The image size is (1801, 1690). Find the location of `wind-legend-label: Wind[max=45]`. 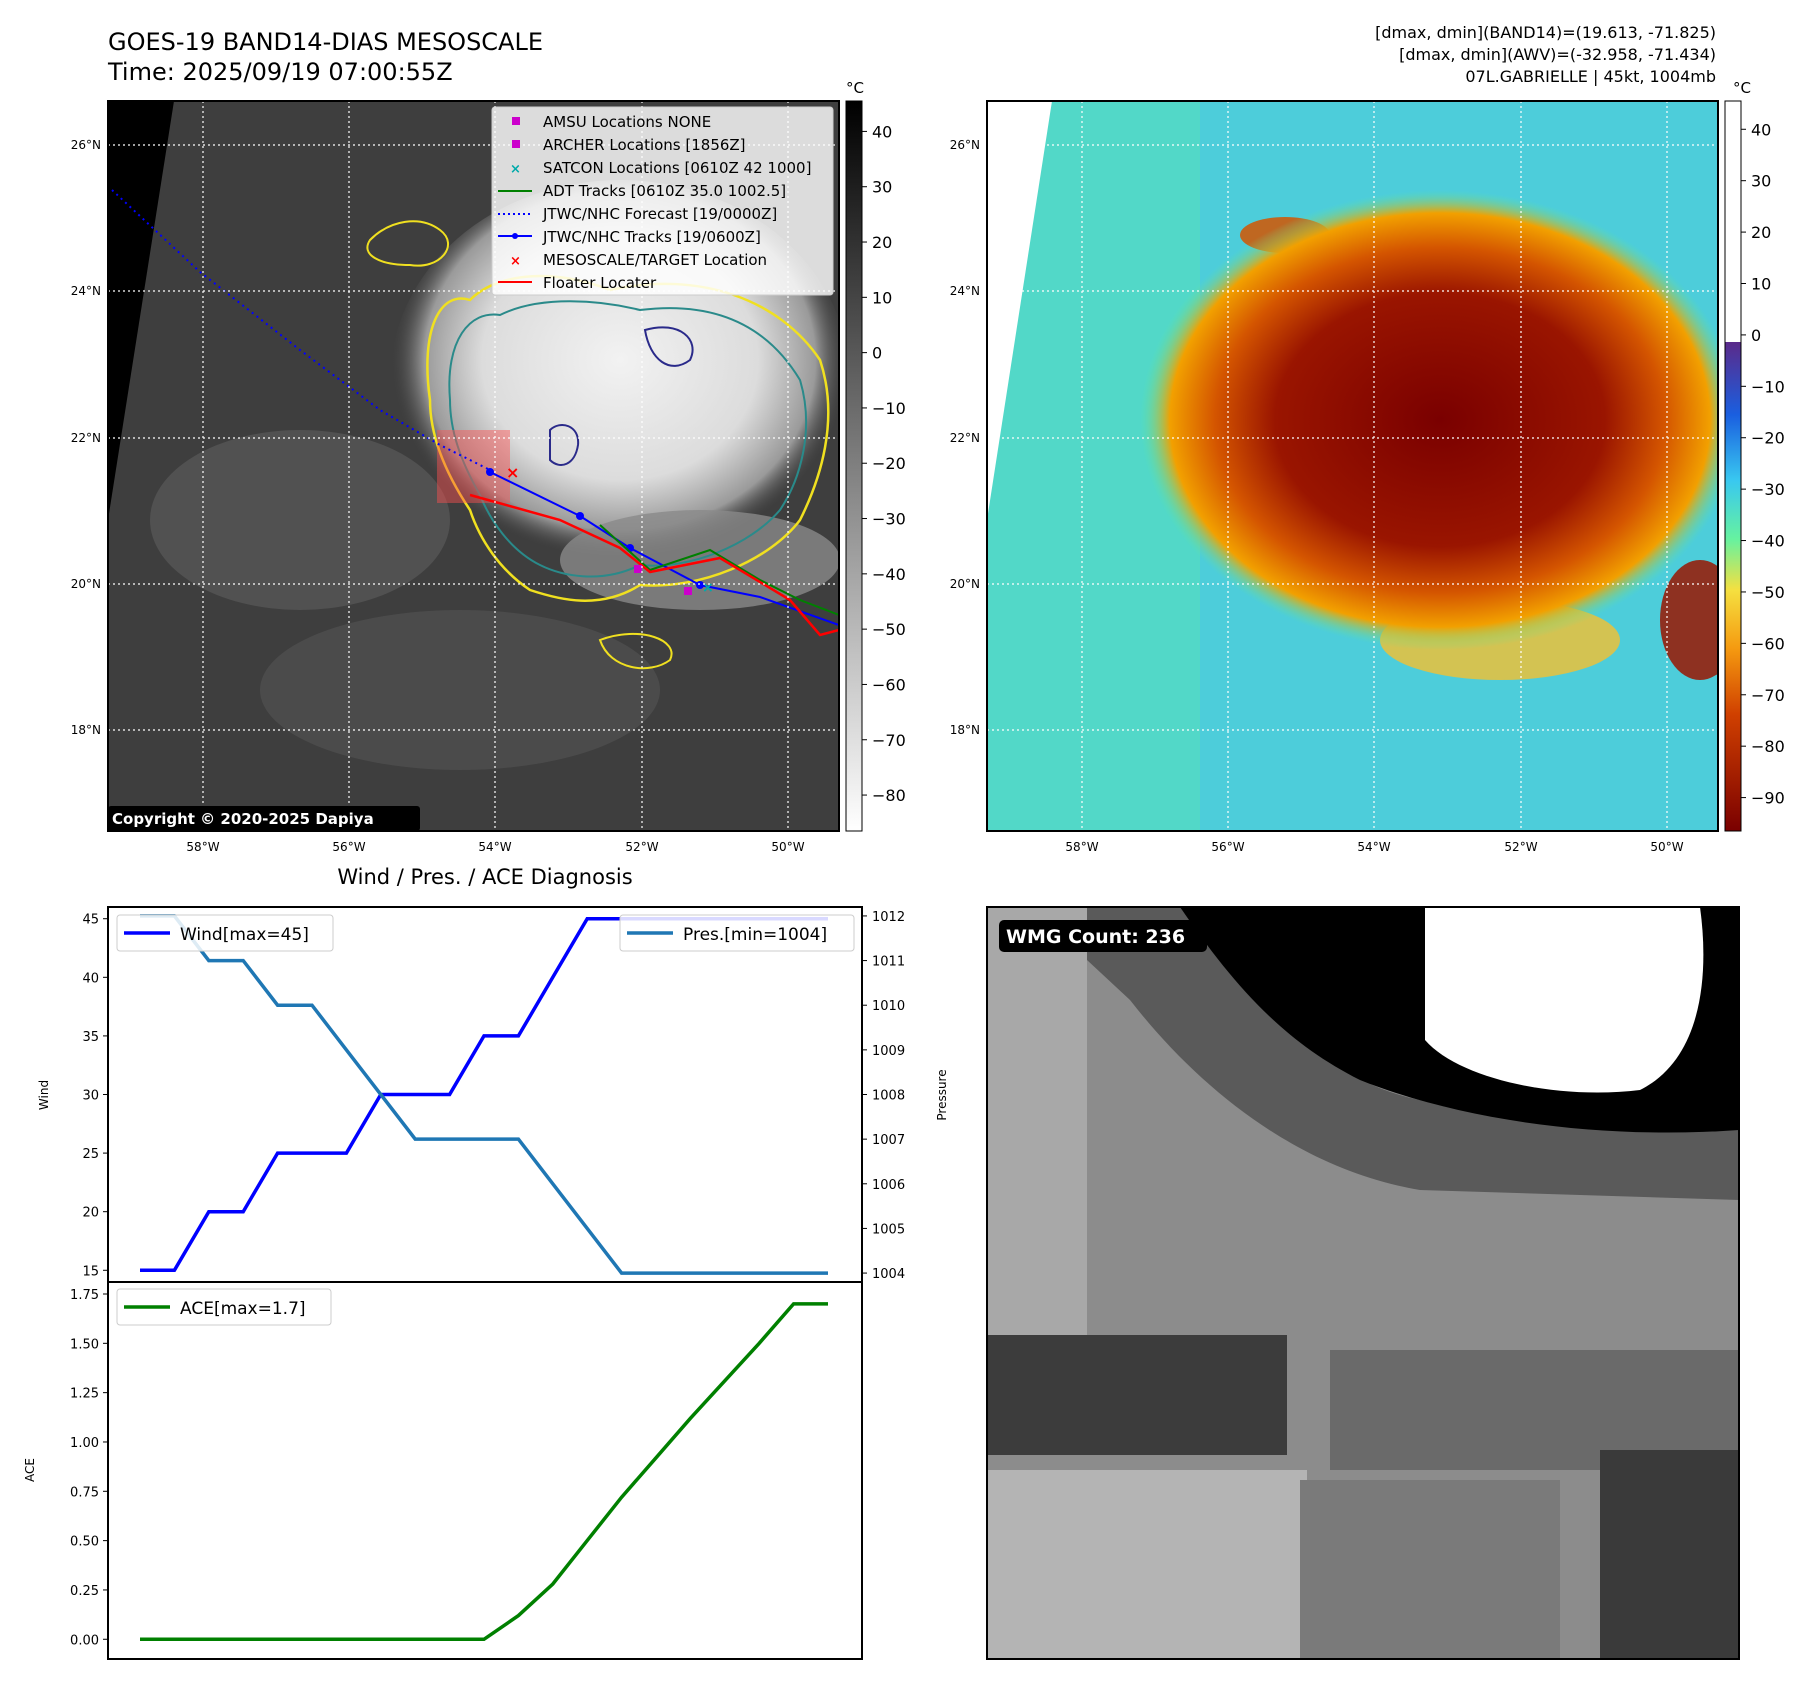

wind-legend-label: Wind[max=45] is located at coordinates (244, 935).